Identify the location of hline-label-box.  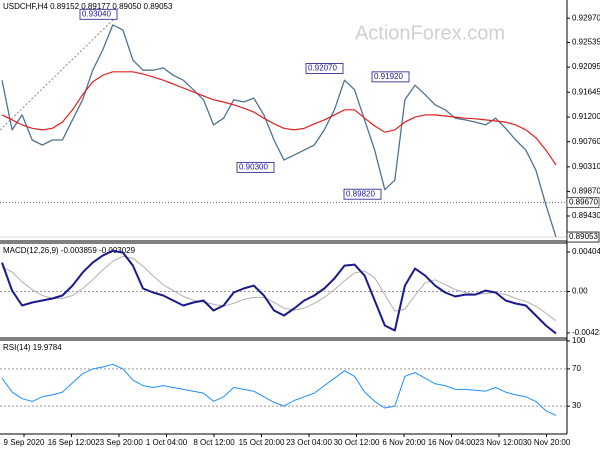
(583, 202).